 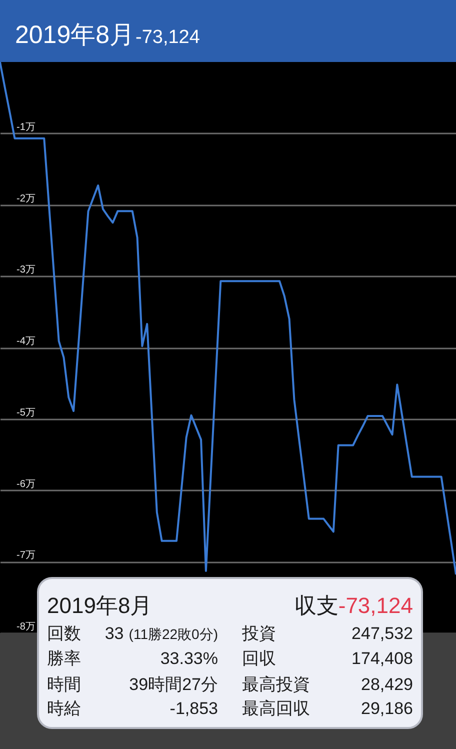 What do you see at coordinates (26, 127) in the screenshot?
I see `y-tick-label: -1万` at bounding box center [26, 127].